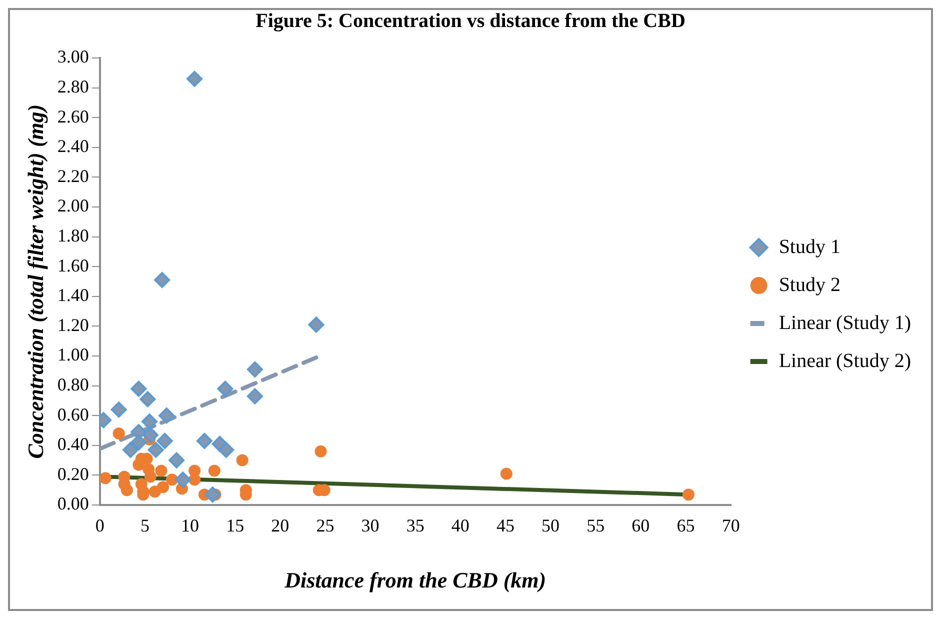 The height and width of the screenshot is (623, 949). Describe the element at coordinates (73, 354) in the screenshot. I see `y-tick-label: 1.00` at that location.